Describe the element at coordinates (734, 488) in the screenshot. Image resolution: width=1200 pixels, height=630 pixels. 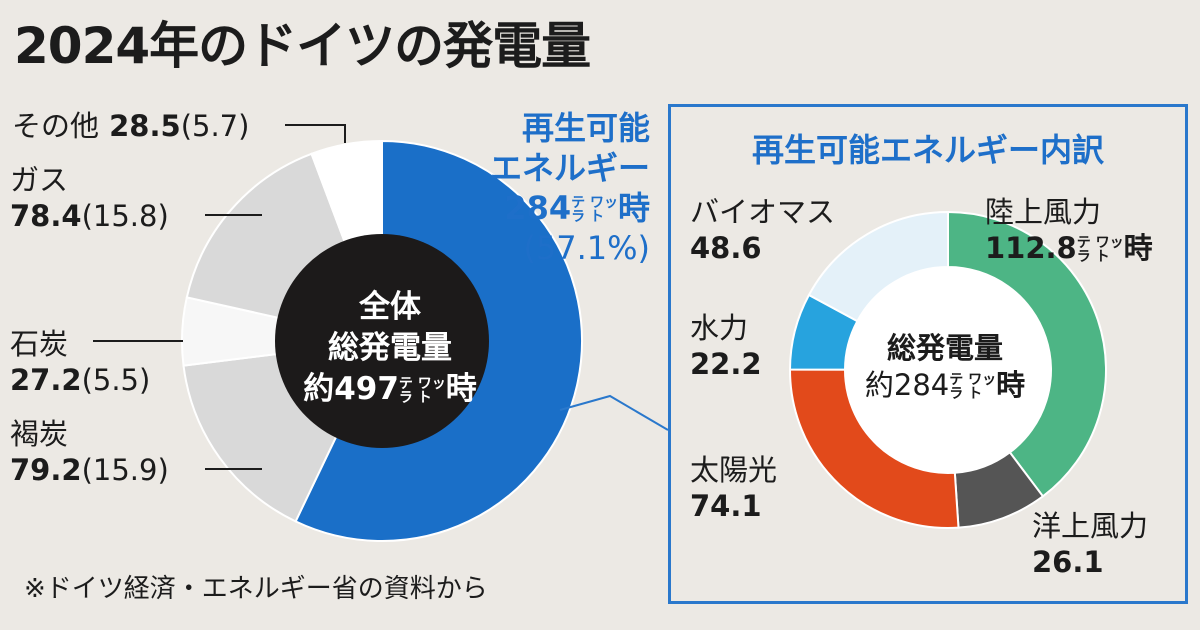
I see `label-solar: 太陽光 74.1` at that location.